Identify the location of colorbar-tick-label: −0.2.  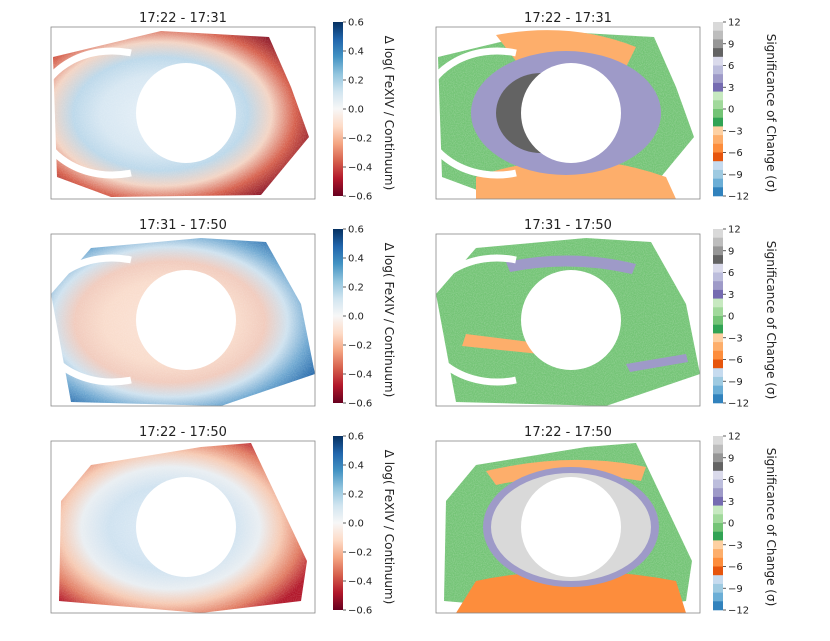
(360, 346).